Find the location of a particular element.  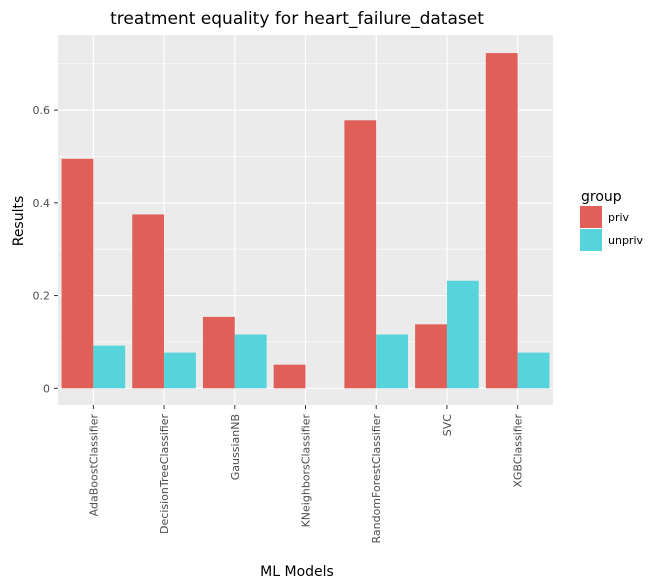

y-tick-label: 0.4 is located at coordinates (42, 203).